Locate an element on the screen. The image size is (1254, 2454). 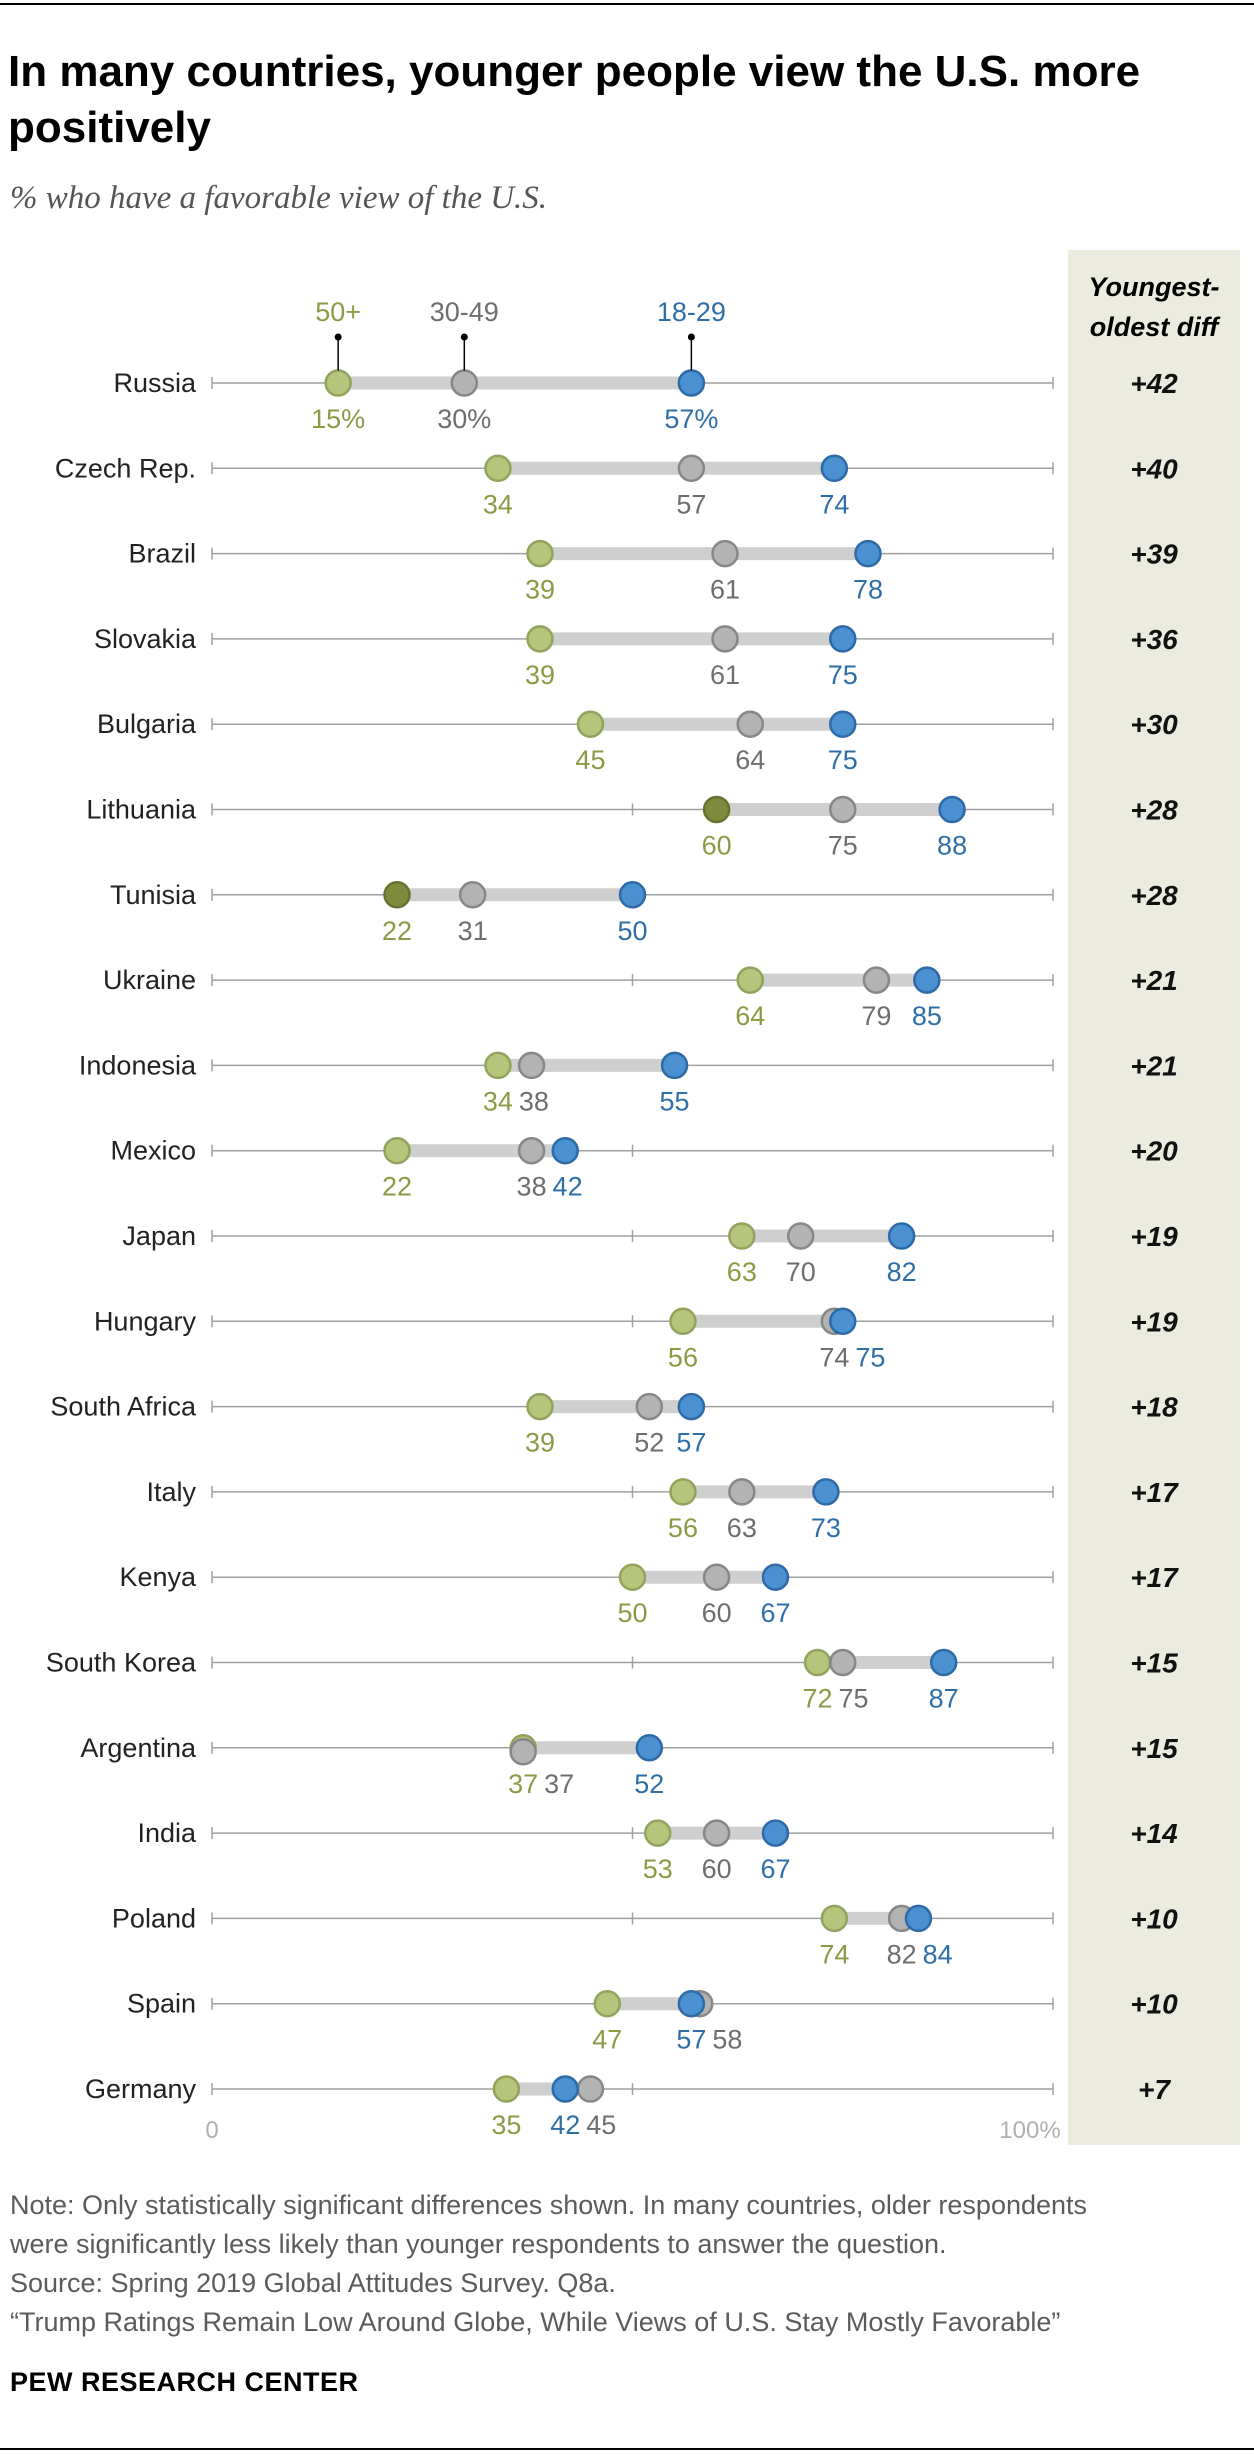
row-czech-rep: Czech Rep. +40 34 57 74 is located at coordinates (616, 486).